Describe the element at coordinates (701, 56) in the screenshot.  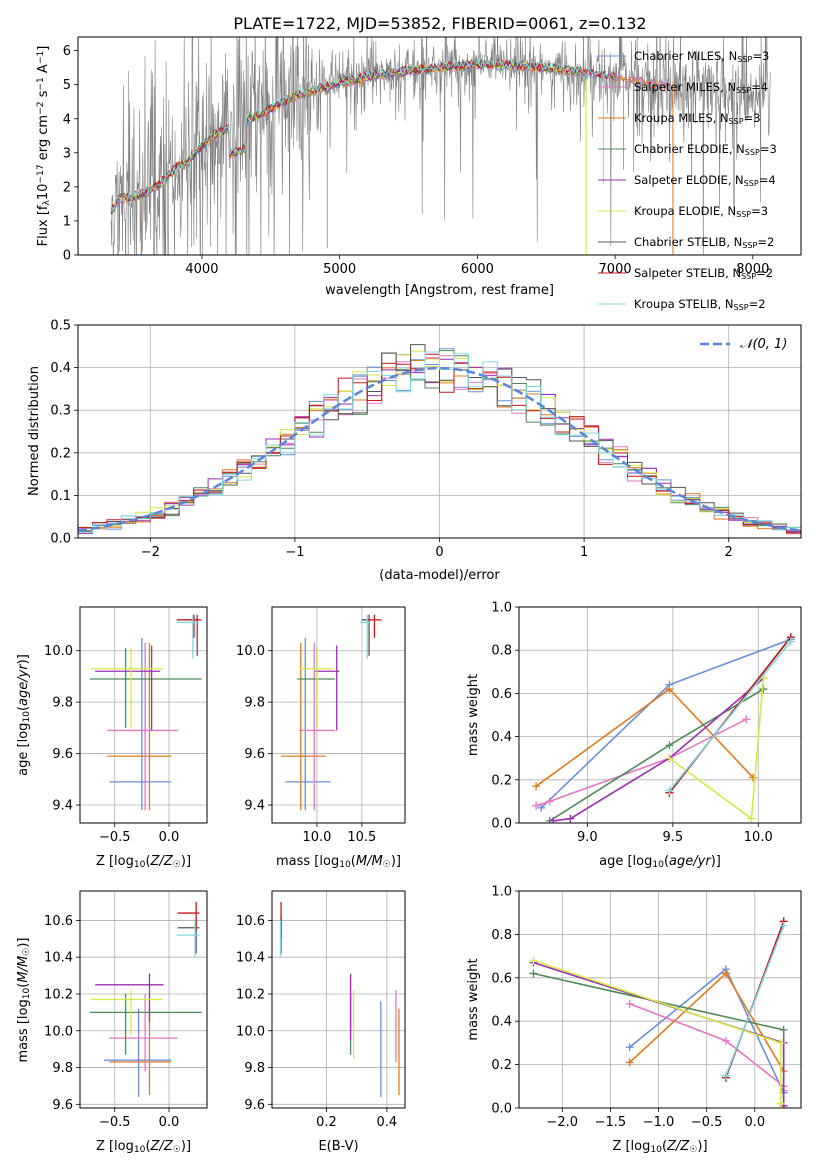
I see `legend-label: Chabrier MILES, NSSP=3` at that location.